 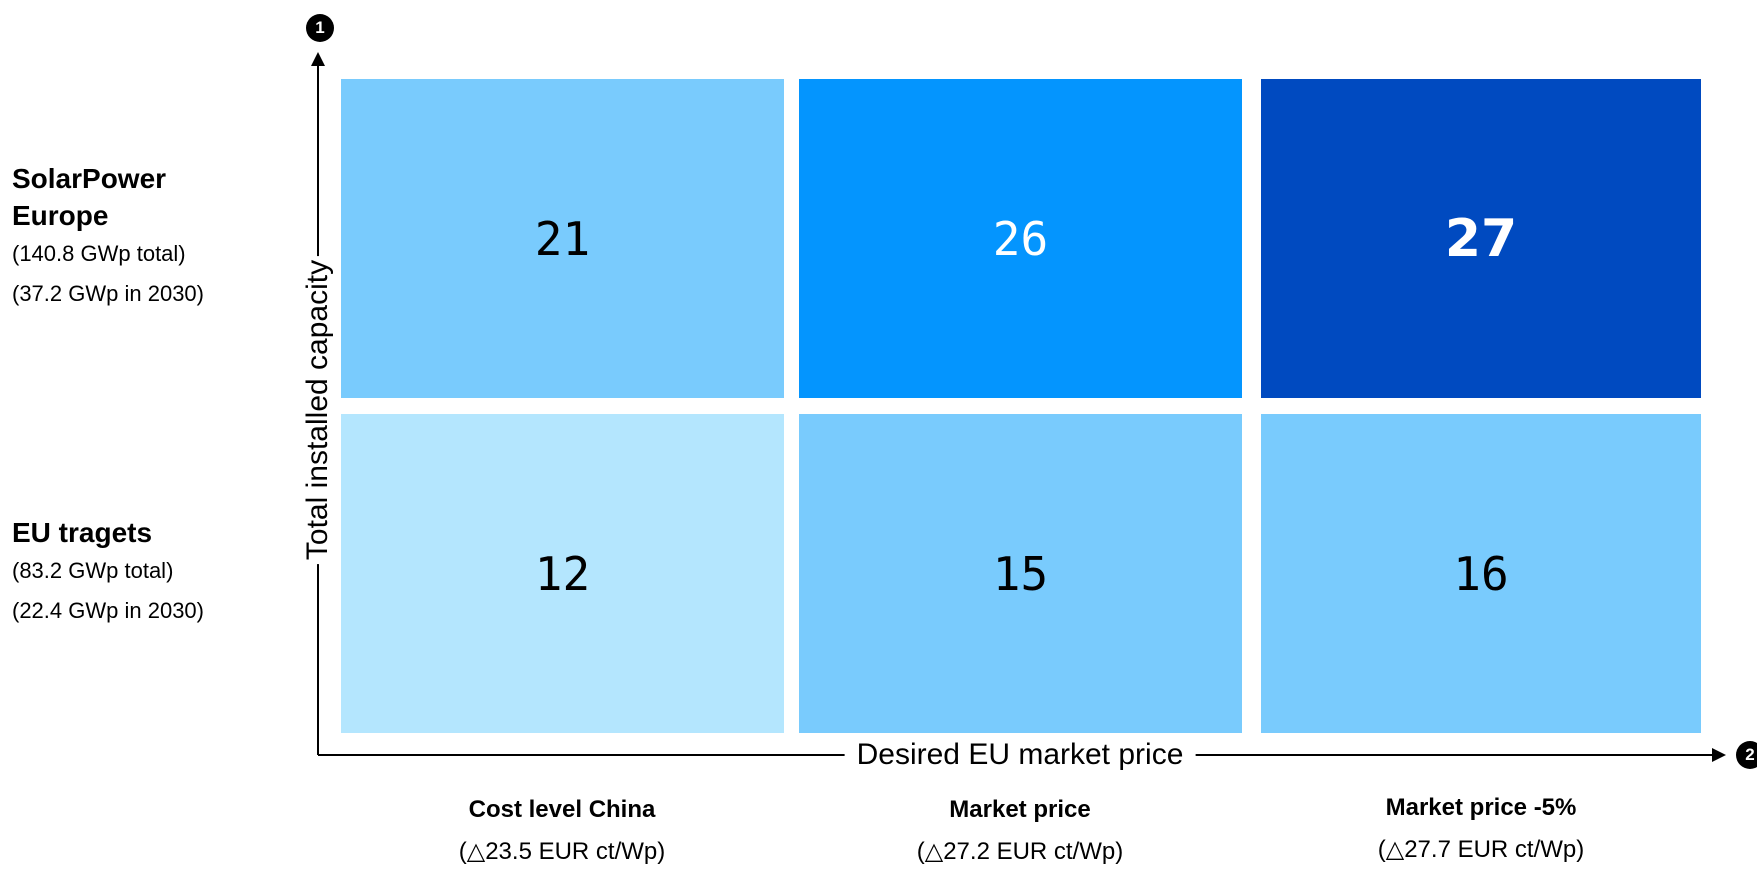 What do you see at coordinates (1020, 573) in the screenshot?
I see `cell-r1-c1: 15` at bounding box center [1020, 573].